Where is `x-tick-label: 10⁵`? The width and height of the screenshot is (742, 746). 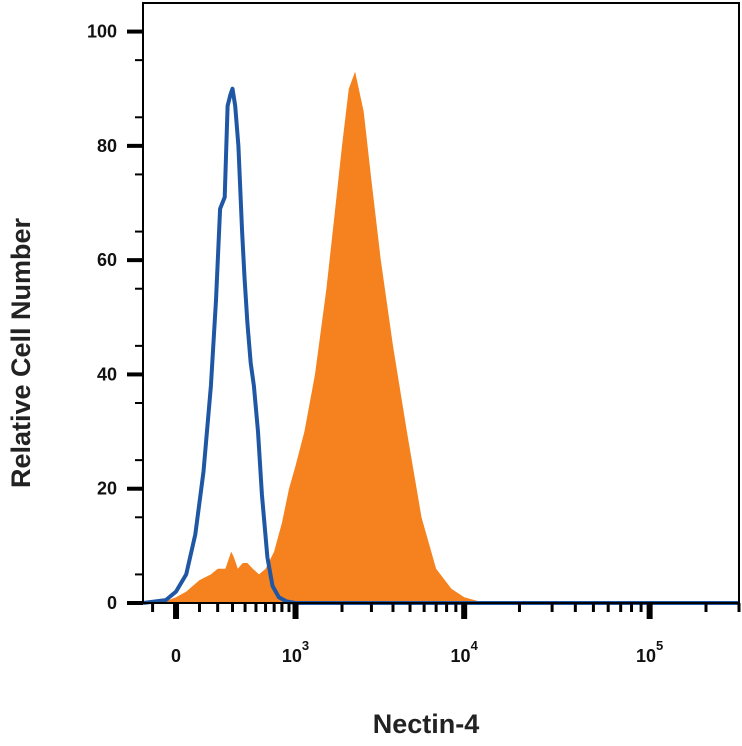
x-tick-label: 10⁵ is located at coordinates (649, 652).